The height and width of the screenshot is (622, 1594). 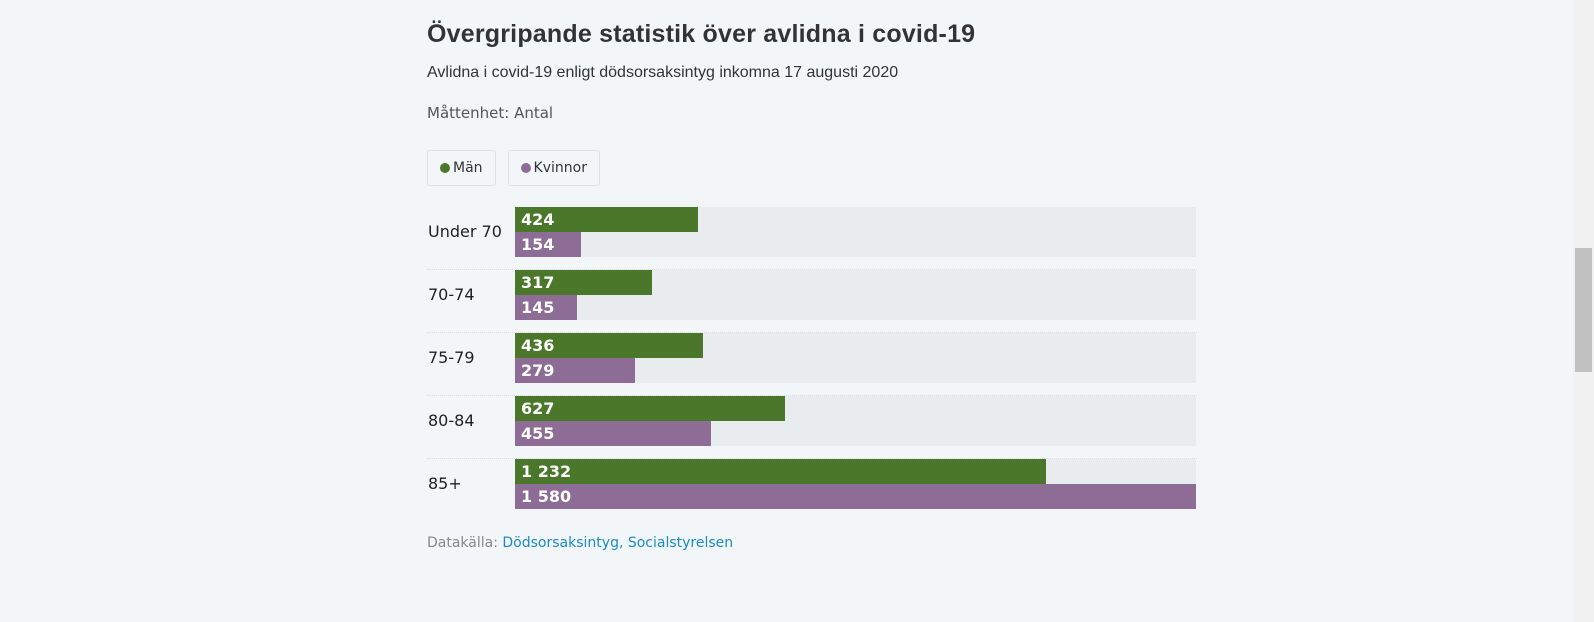 What do you see at coordinates (855, 358) in the screenshot?
I see `bar-track: 436 279` at bounding box center [855, 358].